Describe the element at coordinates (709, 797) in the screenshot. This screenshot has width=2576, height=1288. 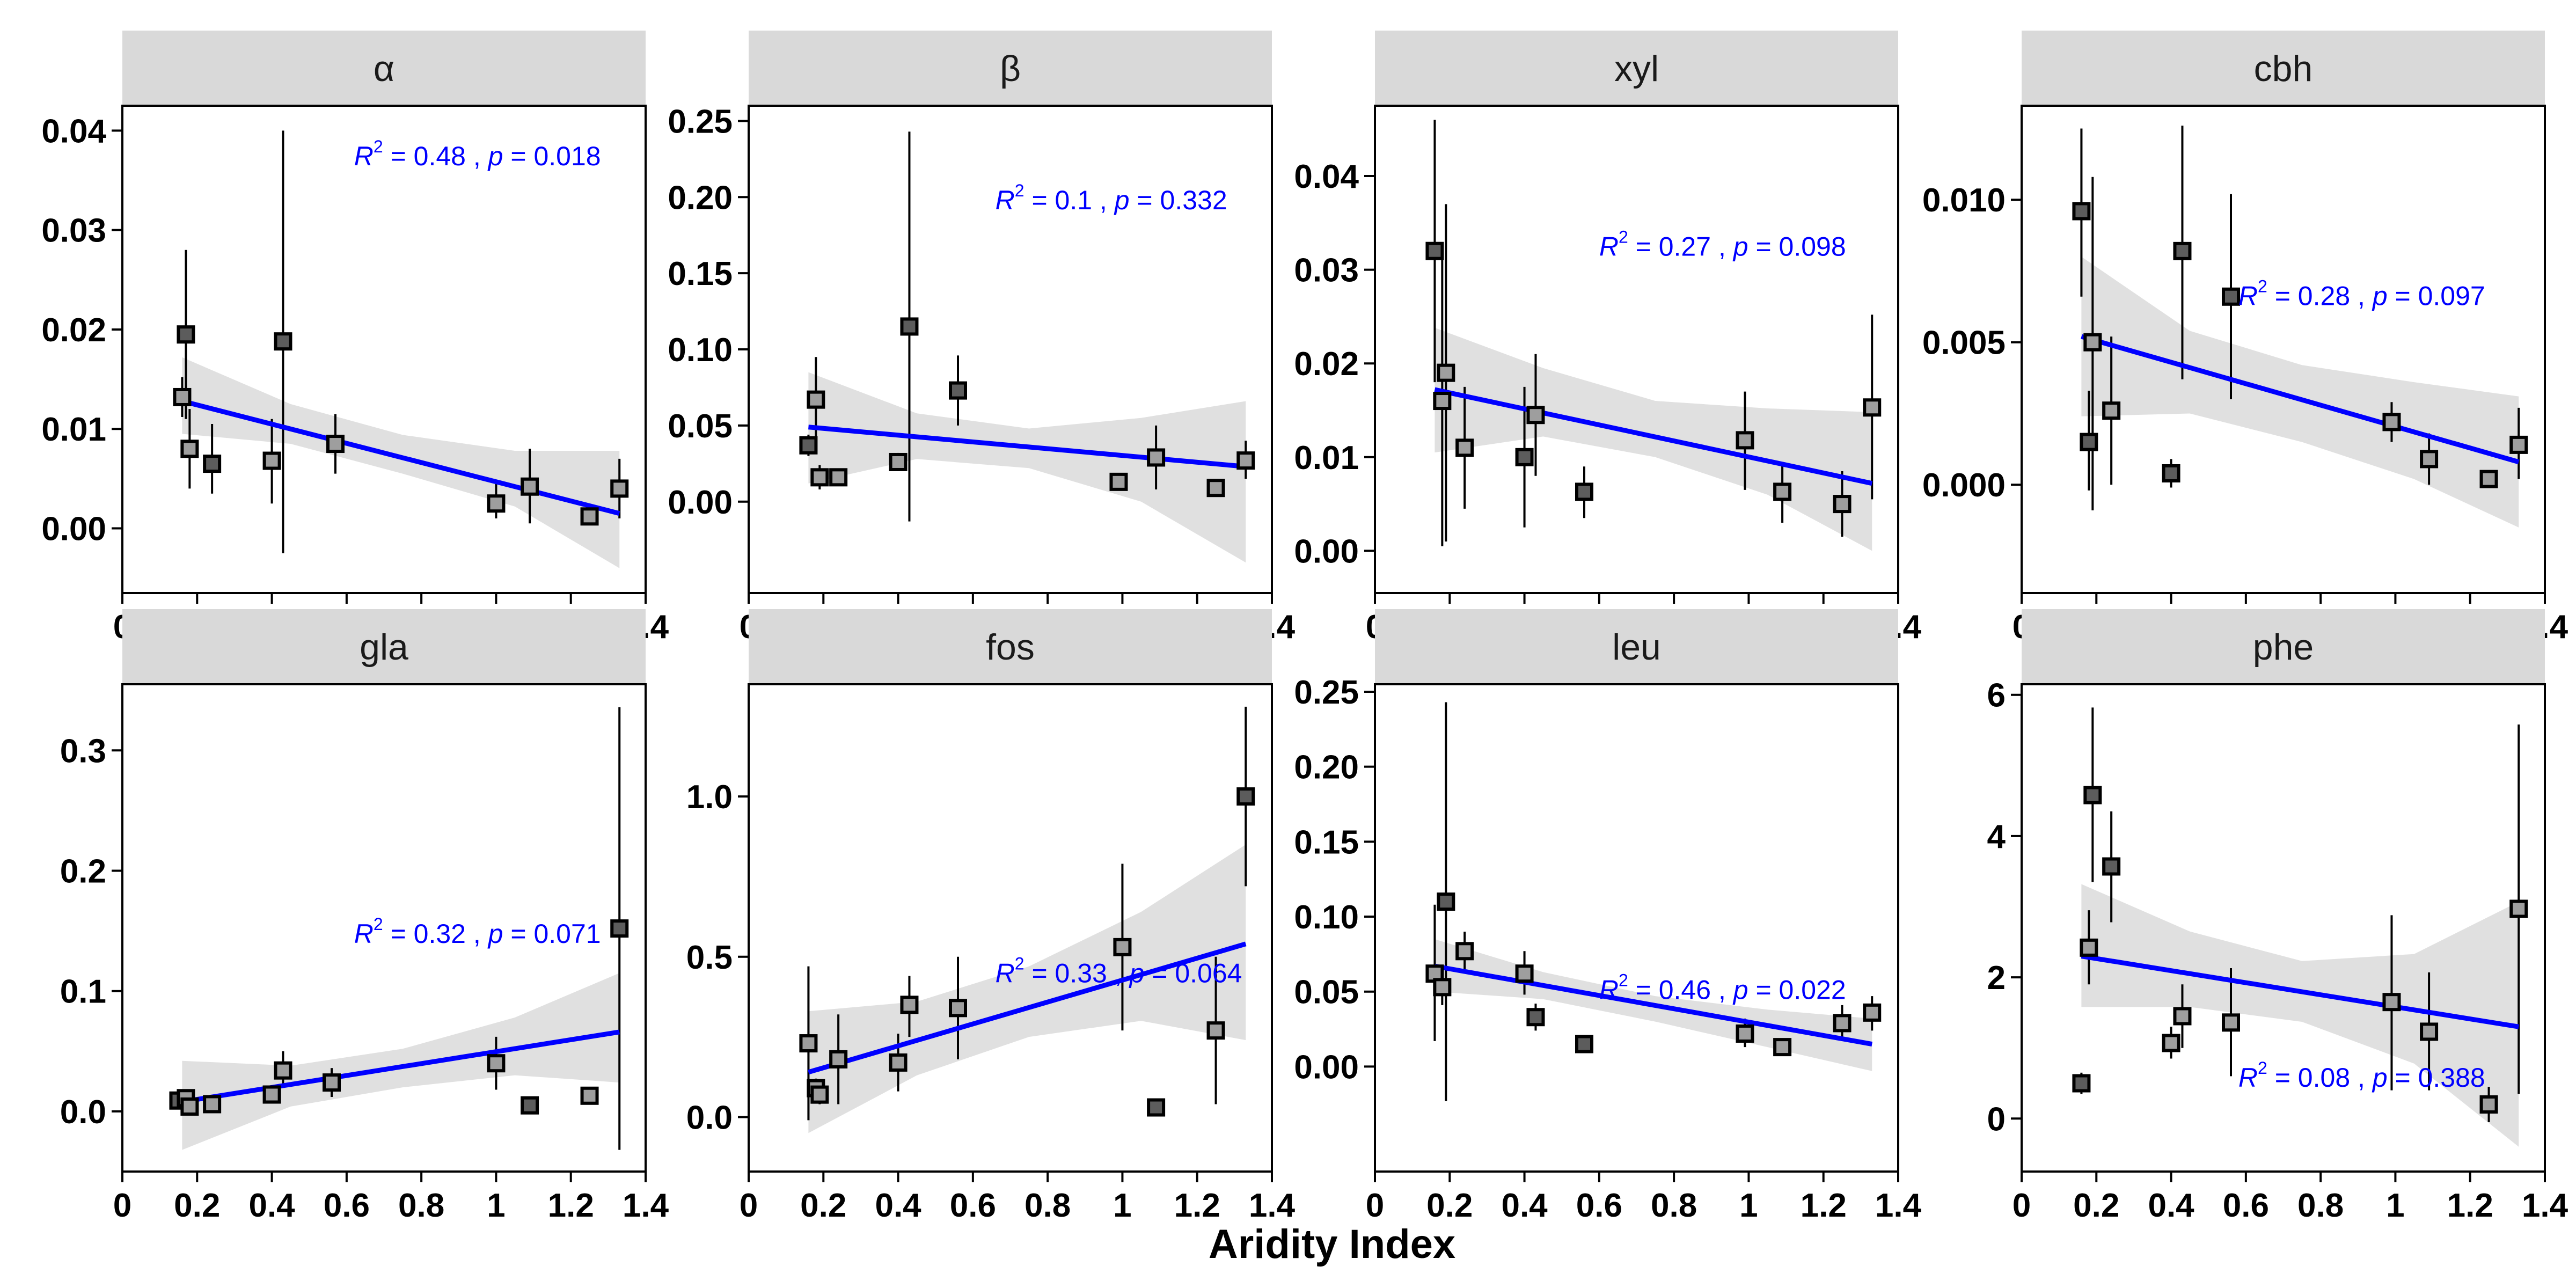
I see `y-tick-label: 1.0` at that location.